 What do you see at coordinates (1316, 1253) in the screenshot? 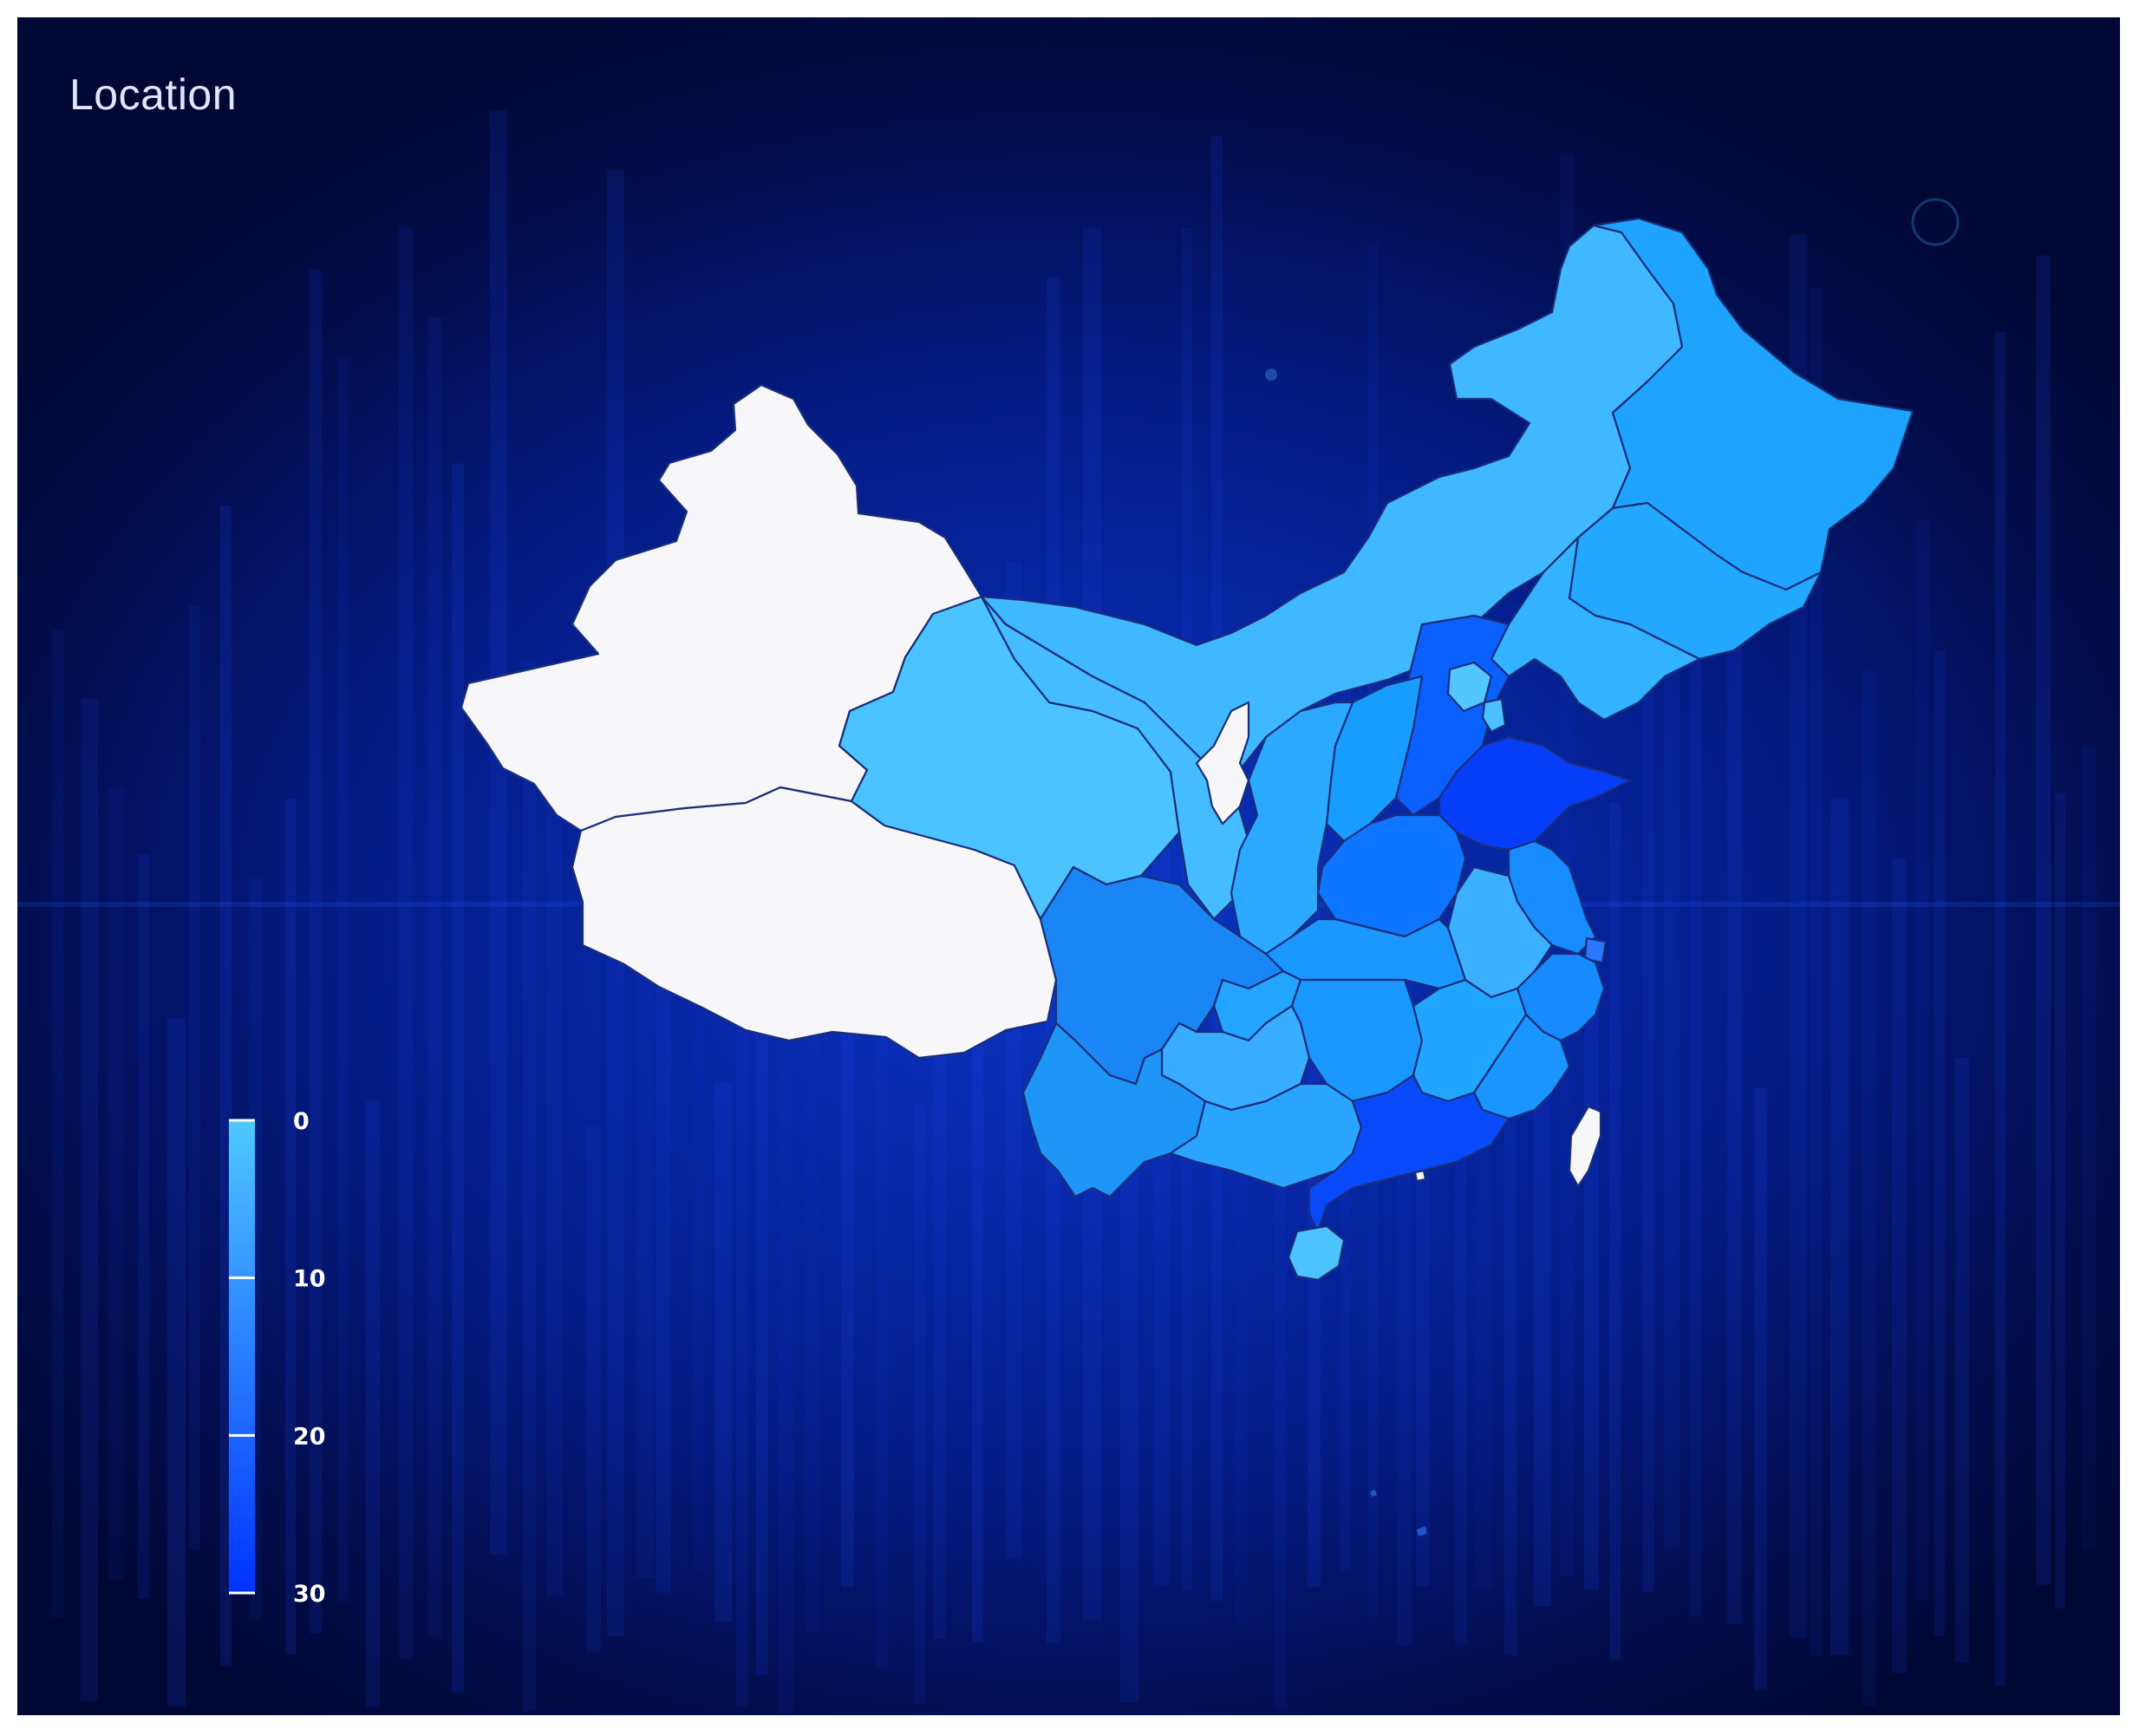
I see `province-hainan` at bounding box center [1316, 1253].